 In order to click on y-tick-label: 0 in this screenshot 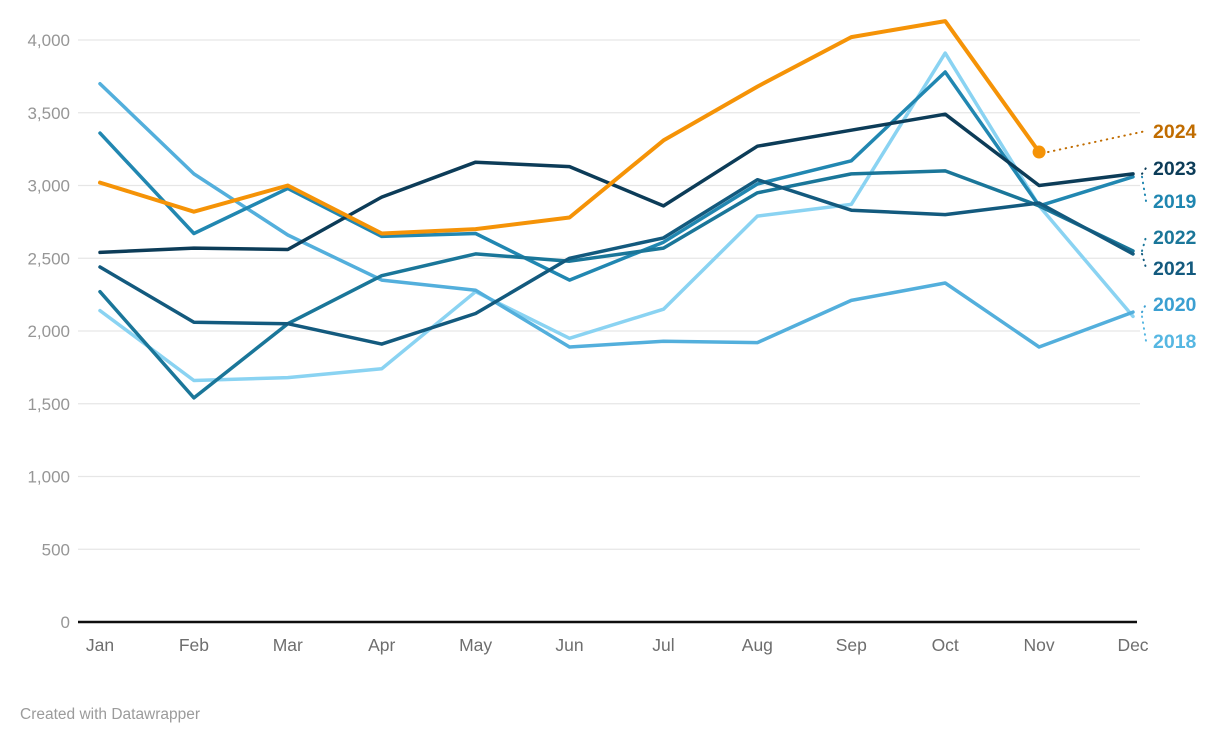, I will do `click(65, 622)`.